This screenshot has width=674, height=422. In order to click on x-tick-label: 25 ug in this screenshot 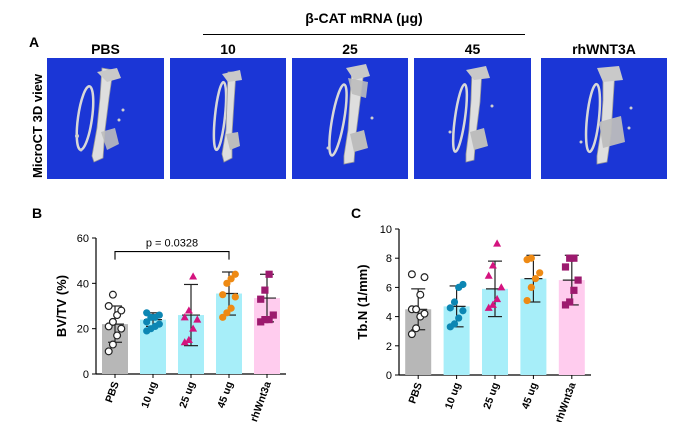, I will do `click(491, 396)`.